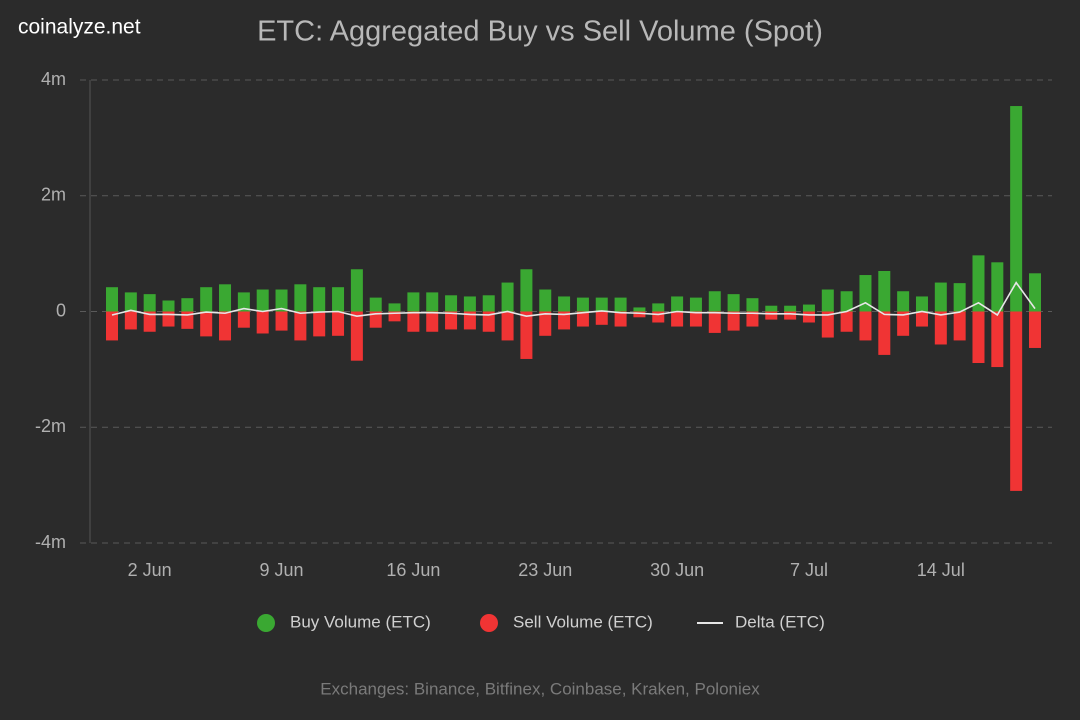 Image resolution: width=1080 pixels, height=720 pixels. Describe the element at coordinates (360, 621) in the screenshot. I see `legend-label: Buy Volume (ETC)` at that location.